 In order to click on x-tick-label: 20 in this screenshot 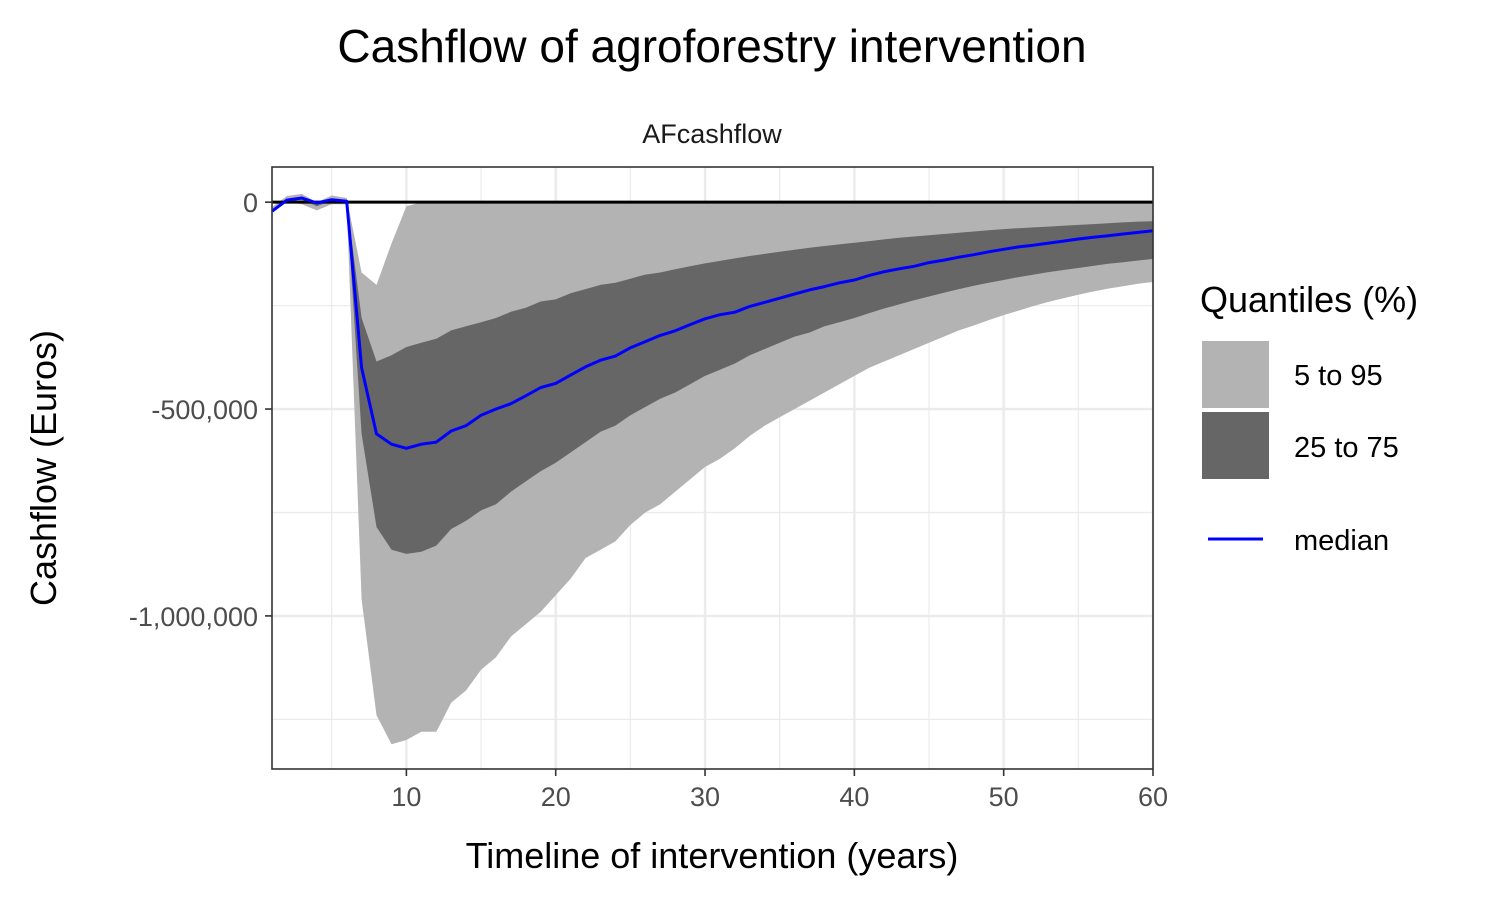, I will do `click(556, 797)`.